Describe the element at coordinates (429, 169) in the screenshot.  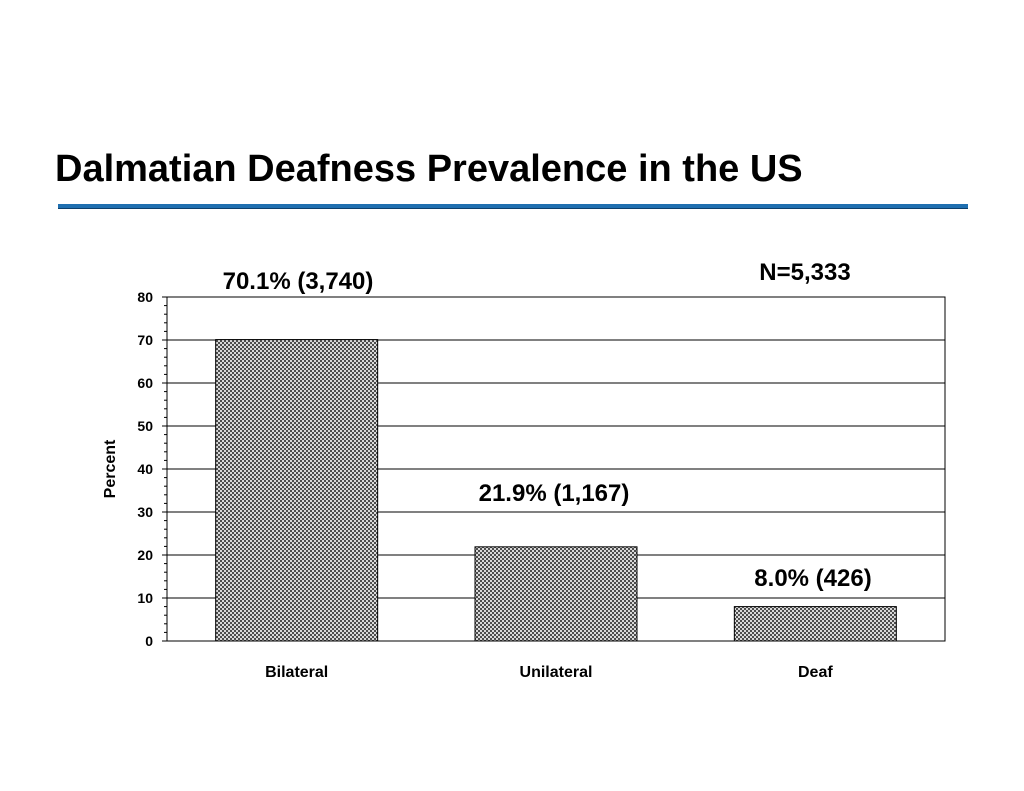
I see `slide-title: Dalmatian Deafness Prevalence in the US` at that location.